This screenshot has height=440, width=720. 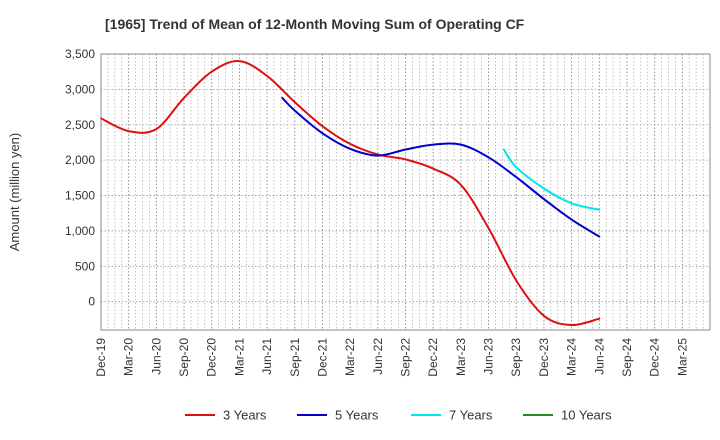 What do you see at coordinates (184, 357) in the screenshot?
I see `x-tick-label-3: Sep-20` at bounding box center [184, 357].